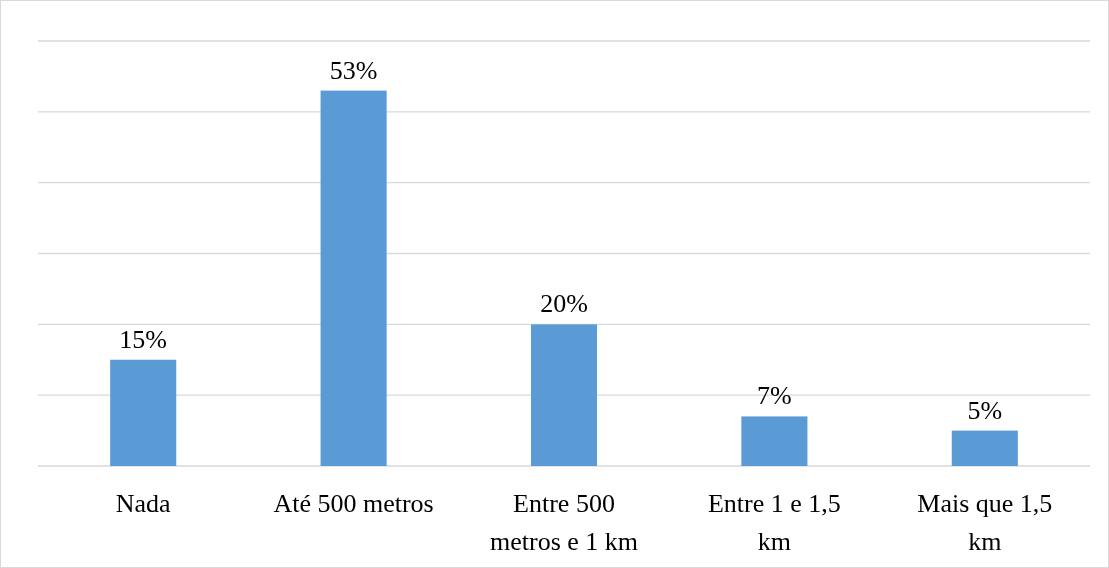 The height and width of the screenshot is (568, 1109). I want to click on data-label: 5%, so click(985, 410).